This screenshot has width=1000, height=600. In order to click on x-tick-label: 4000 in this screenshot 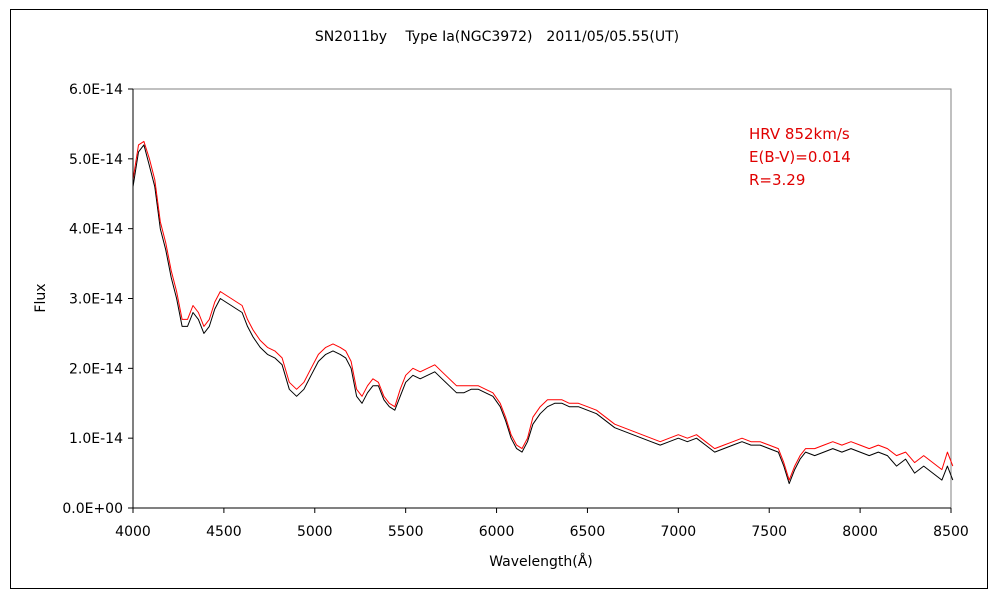, I will do `click(133, 532)`.